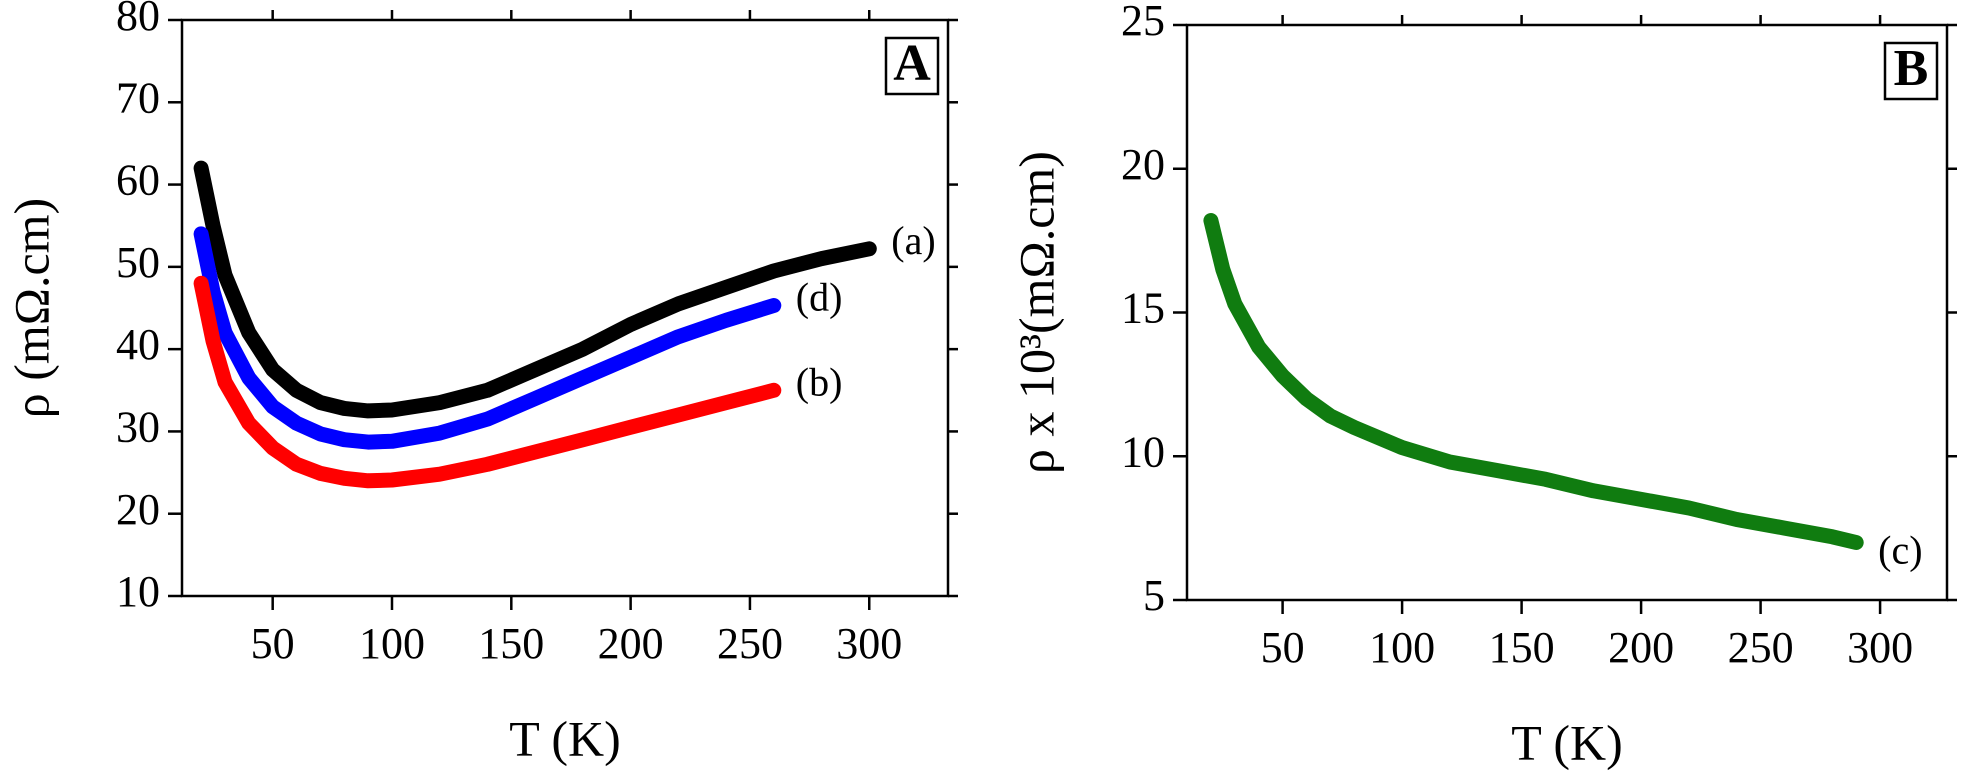  I want to click on y-tick-label: 50, so click(138, 262).